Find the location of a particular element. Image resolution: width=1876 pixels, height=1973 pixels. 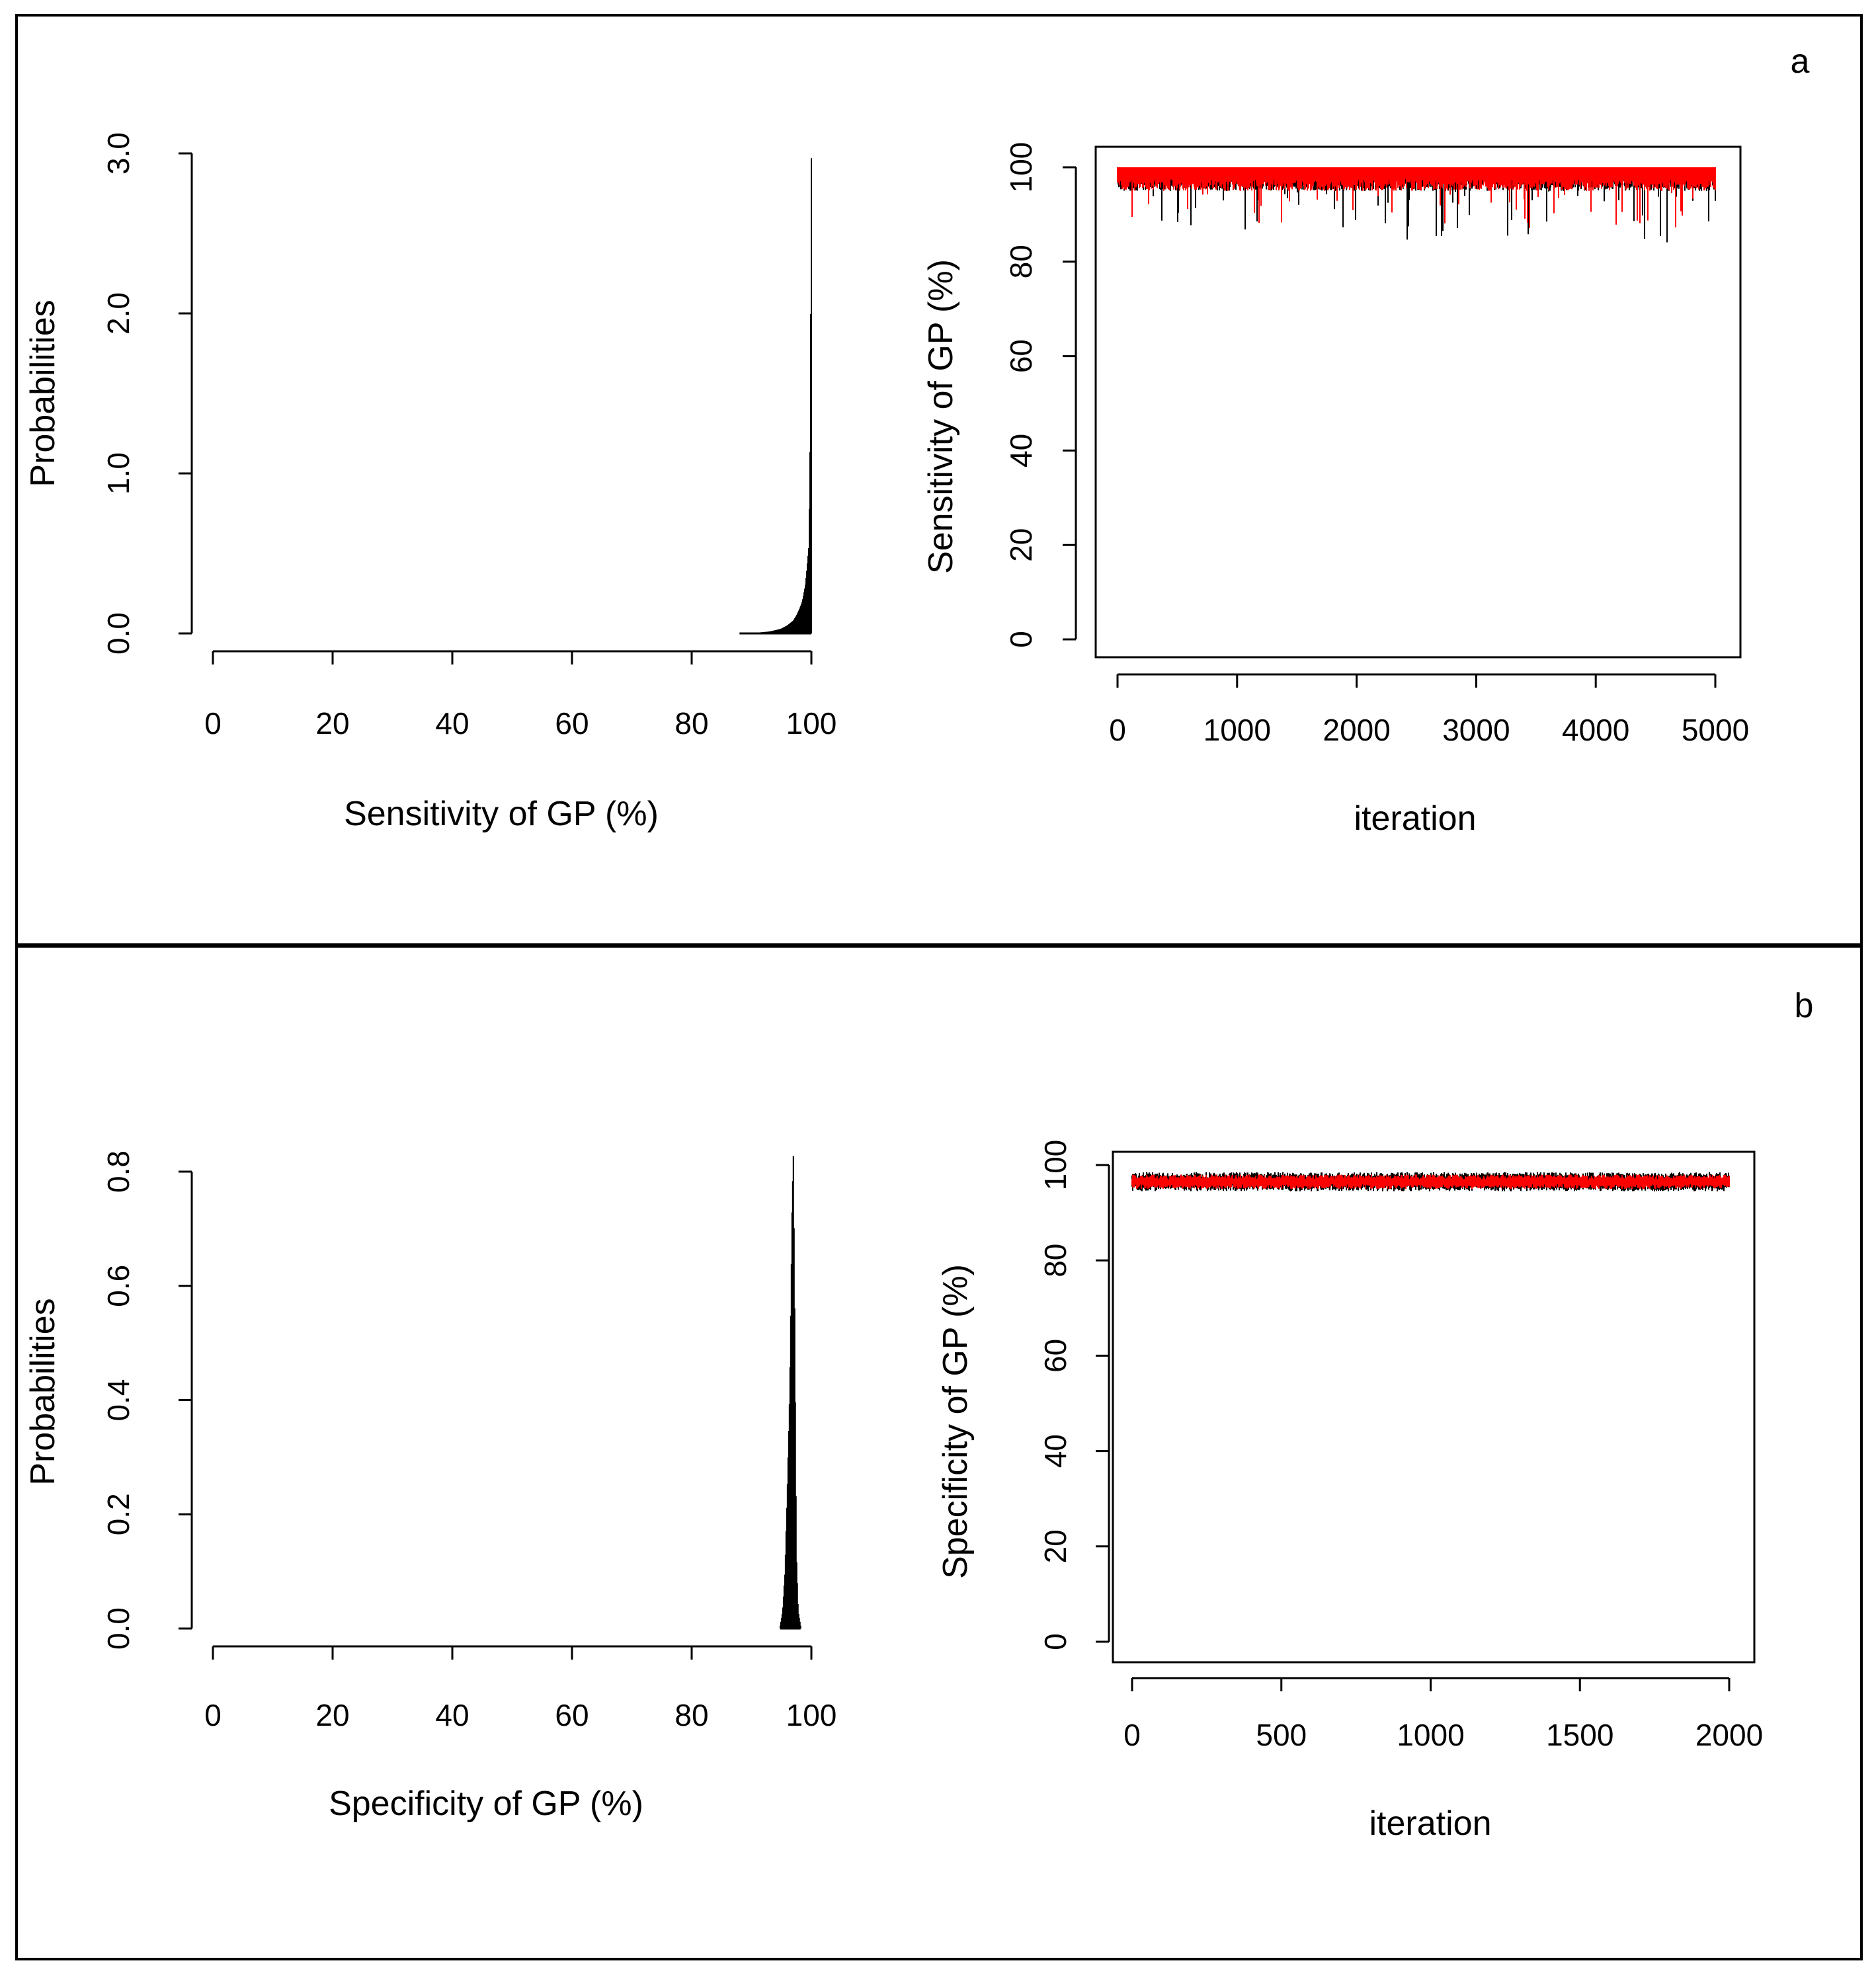

x-tick-label: 500 is located at coordinates (1281, 1735).